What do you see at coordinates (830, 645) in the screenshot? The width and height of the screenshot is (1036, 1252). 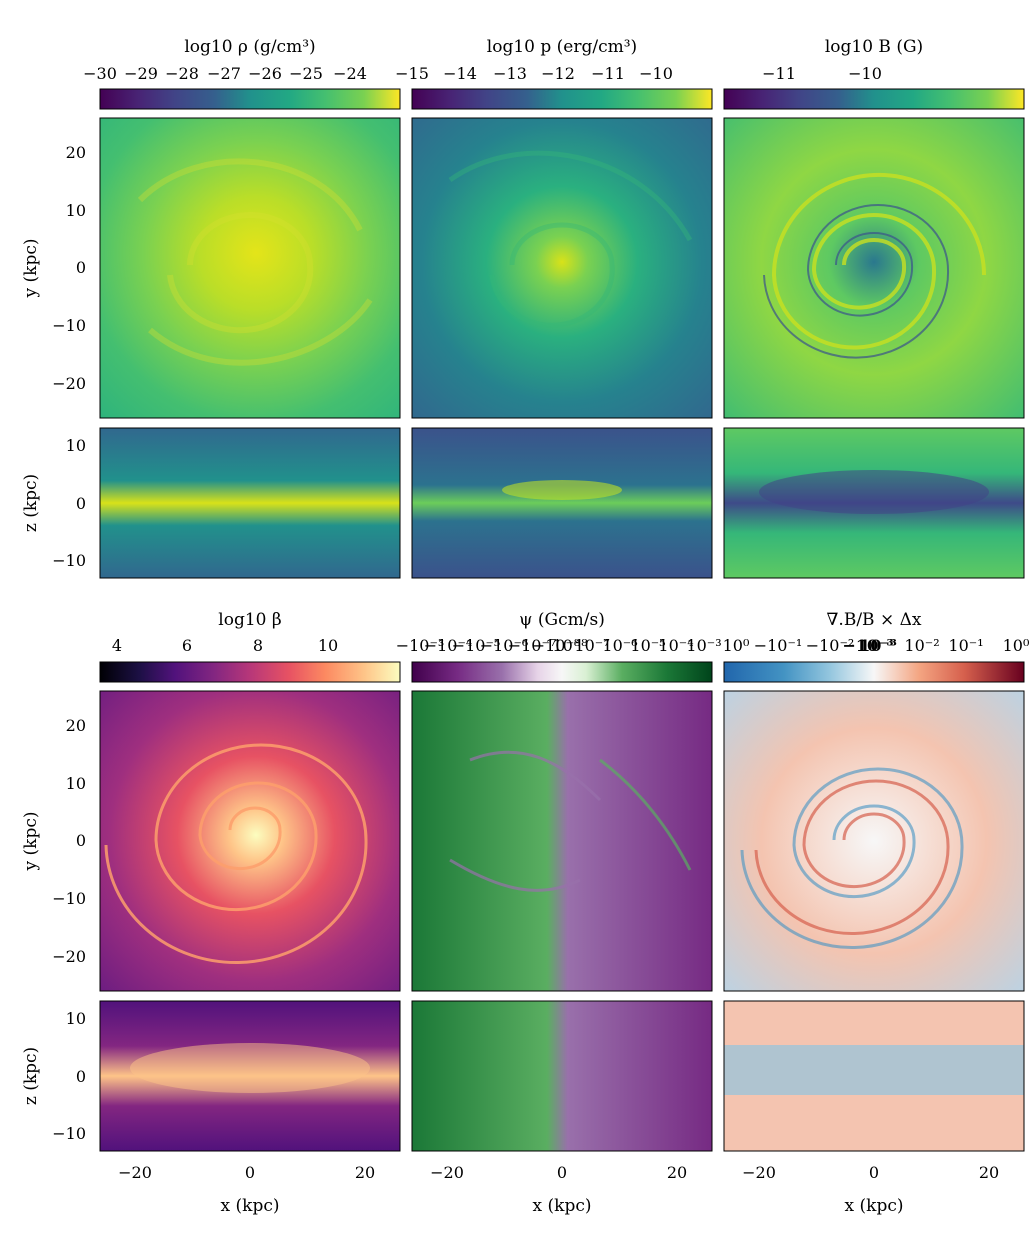 I see `cb-tick: −10⁻²` at bounding box center [830, 645].